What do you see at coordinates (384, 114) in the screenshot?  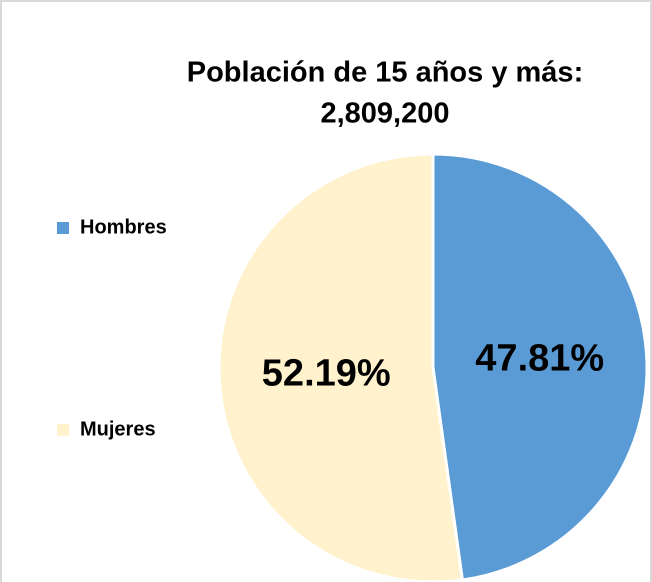 I see `chart-subtitle: 2,809,200` at bounding box center [384, 114].